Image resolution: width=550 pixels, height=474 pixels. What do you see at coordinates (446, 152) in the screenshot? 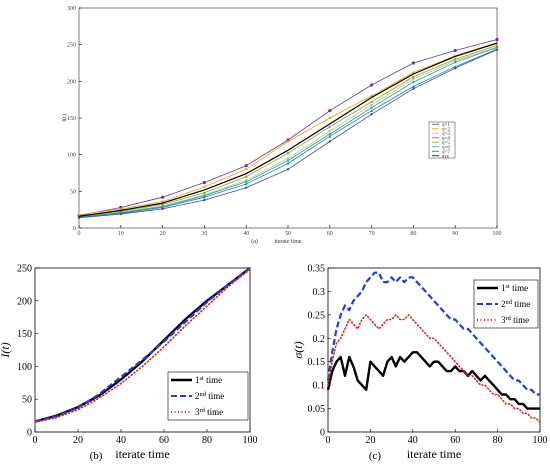
I see `legend-label: q=7` at bounding box center [446, 152].